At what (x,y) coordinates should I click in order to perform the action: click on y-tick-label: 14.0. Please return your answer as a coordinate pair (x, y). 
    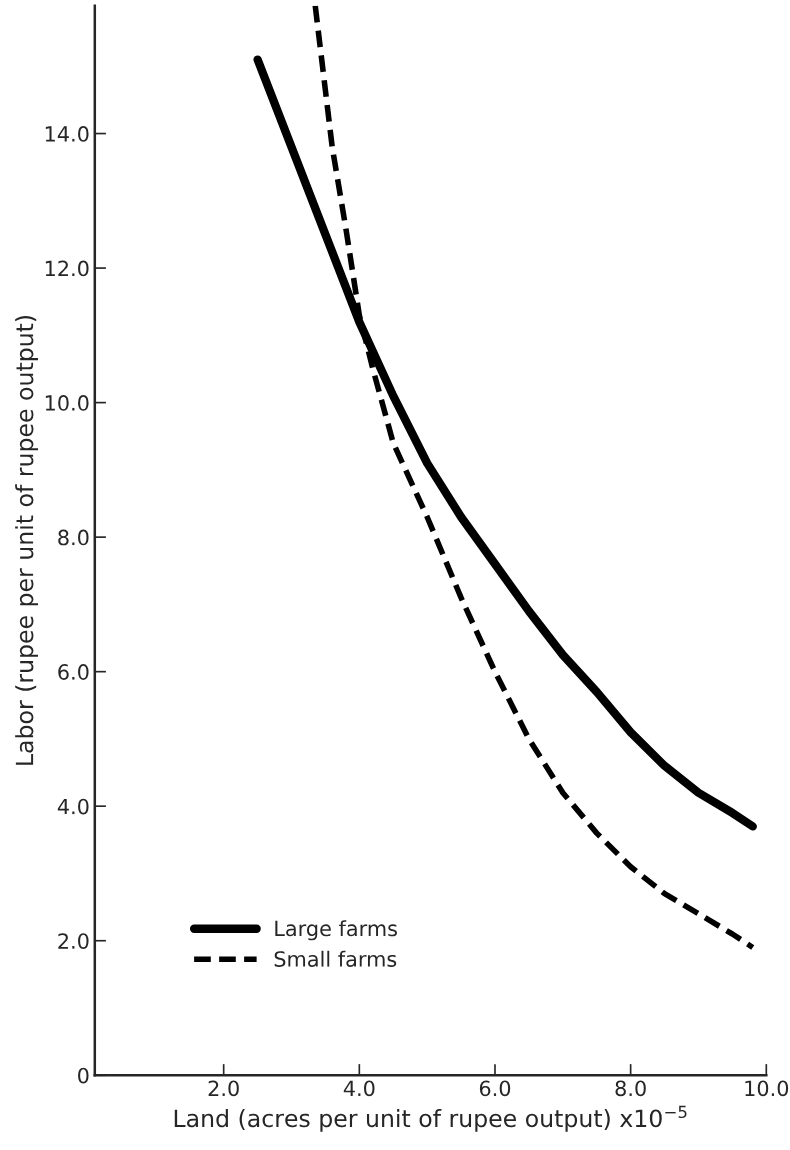
    Looking at the image, I should click on (67, 134).